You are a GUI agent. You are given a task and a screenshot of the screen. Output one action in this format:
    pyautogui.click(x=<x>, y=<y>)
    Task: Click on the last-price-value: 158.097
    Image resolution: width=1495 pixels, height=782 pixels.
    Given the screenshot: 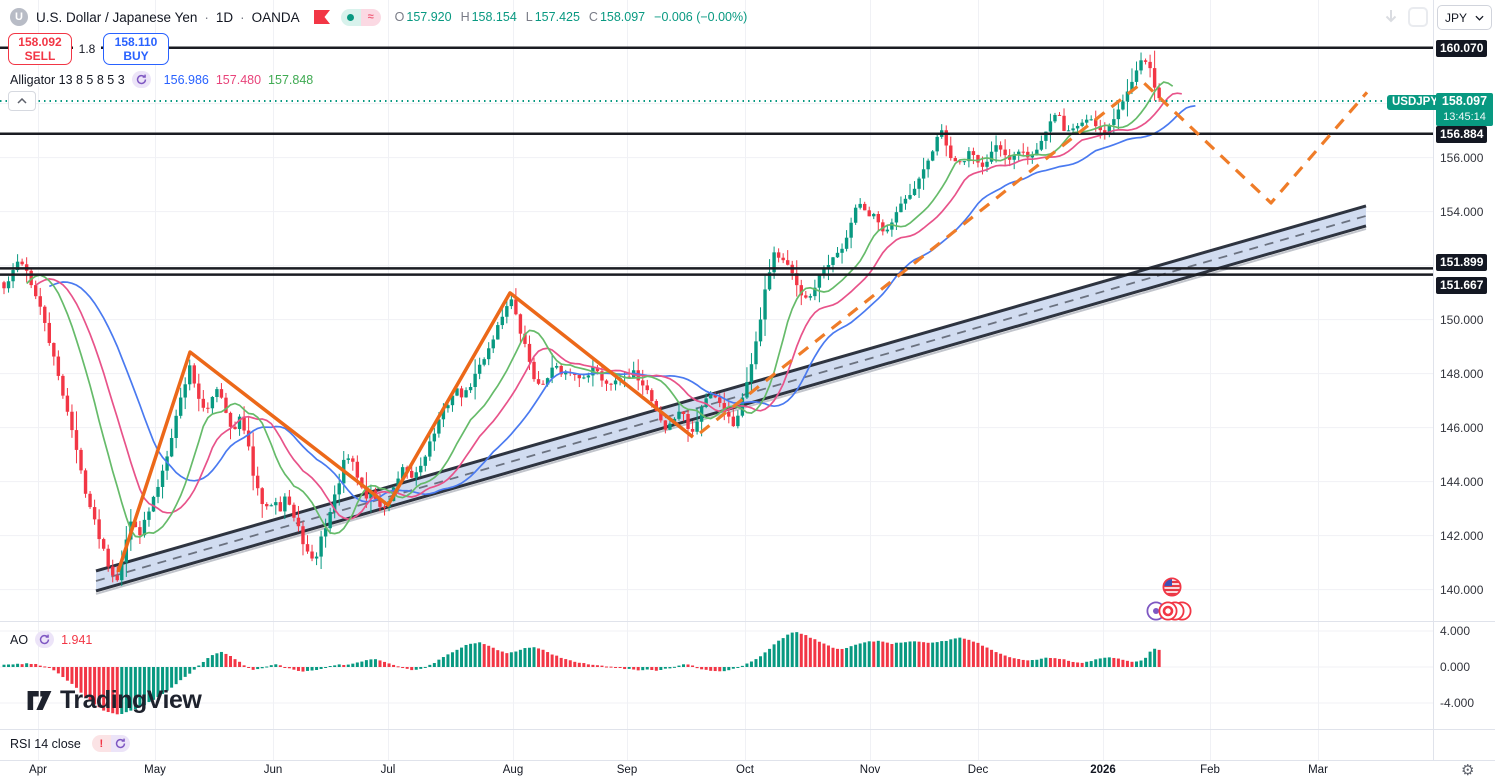 What is the action you would take?
    pyautogui.click(x=1464, y=101)
    